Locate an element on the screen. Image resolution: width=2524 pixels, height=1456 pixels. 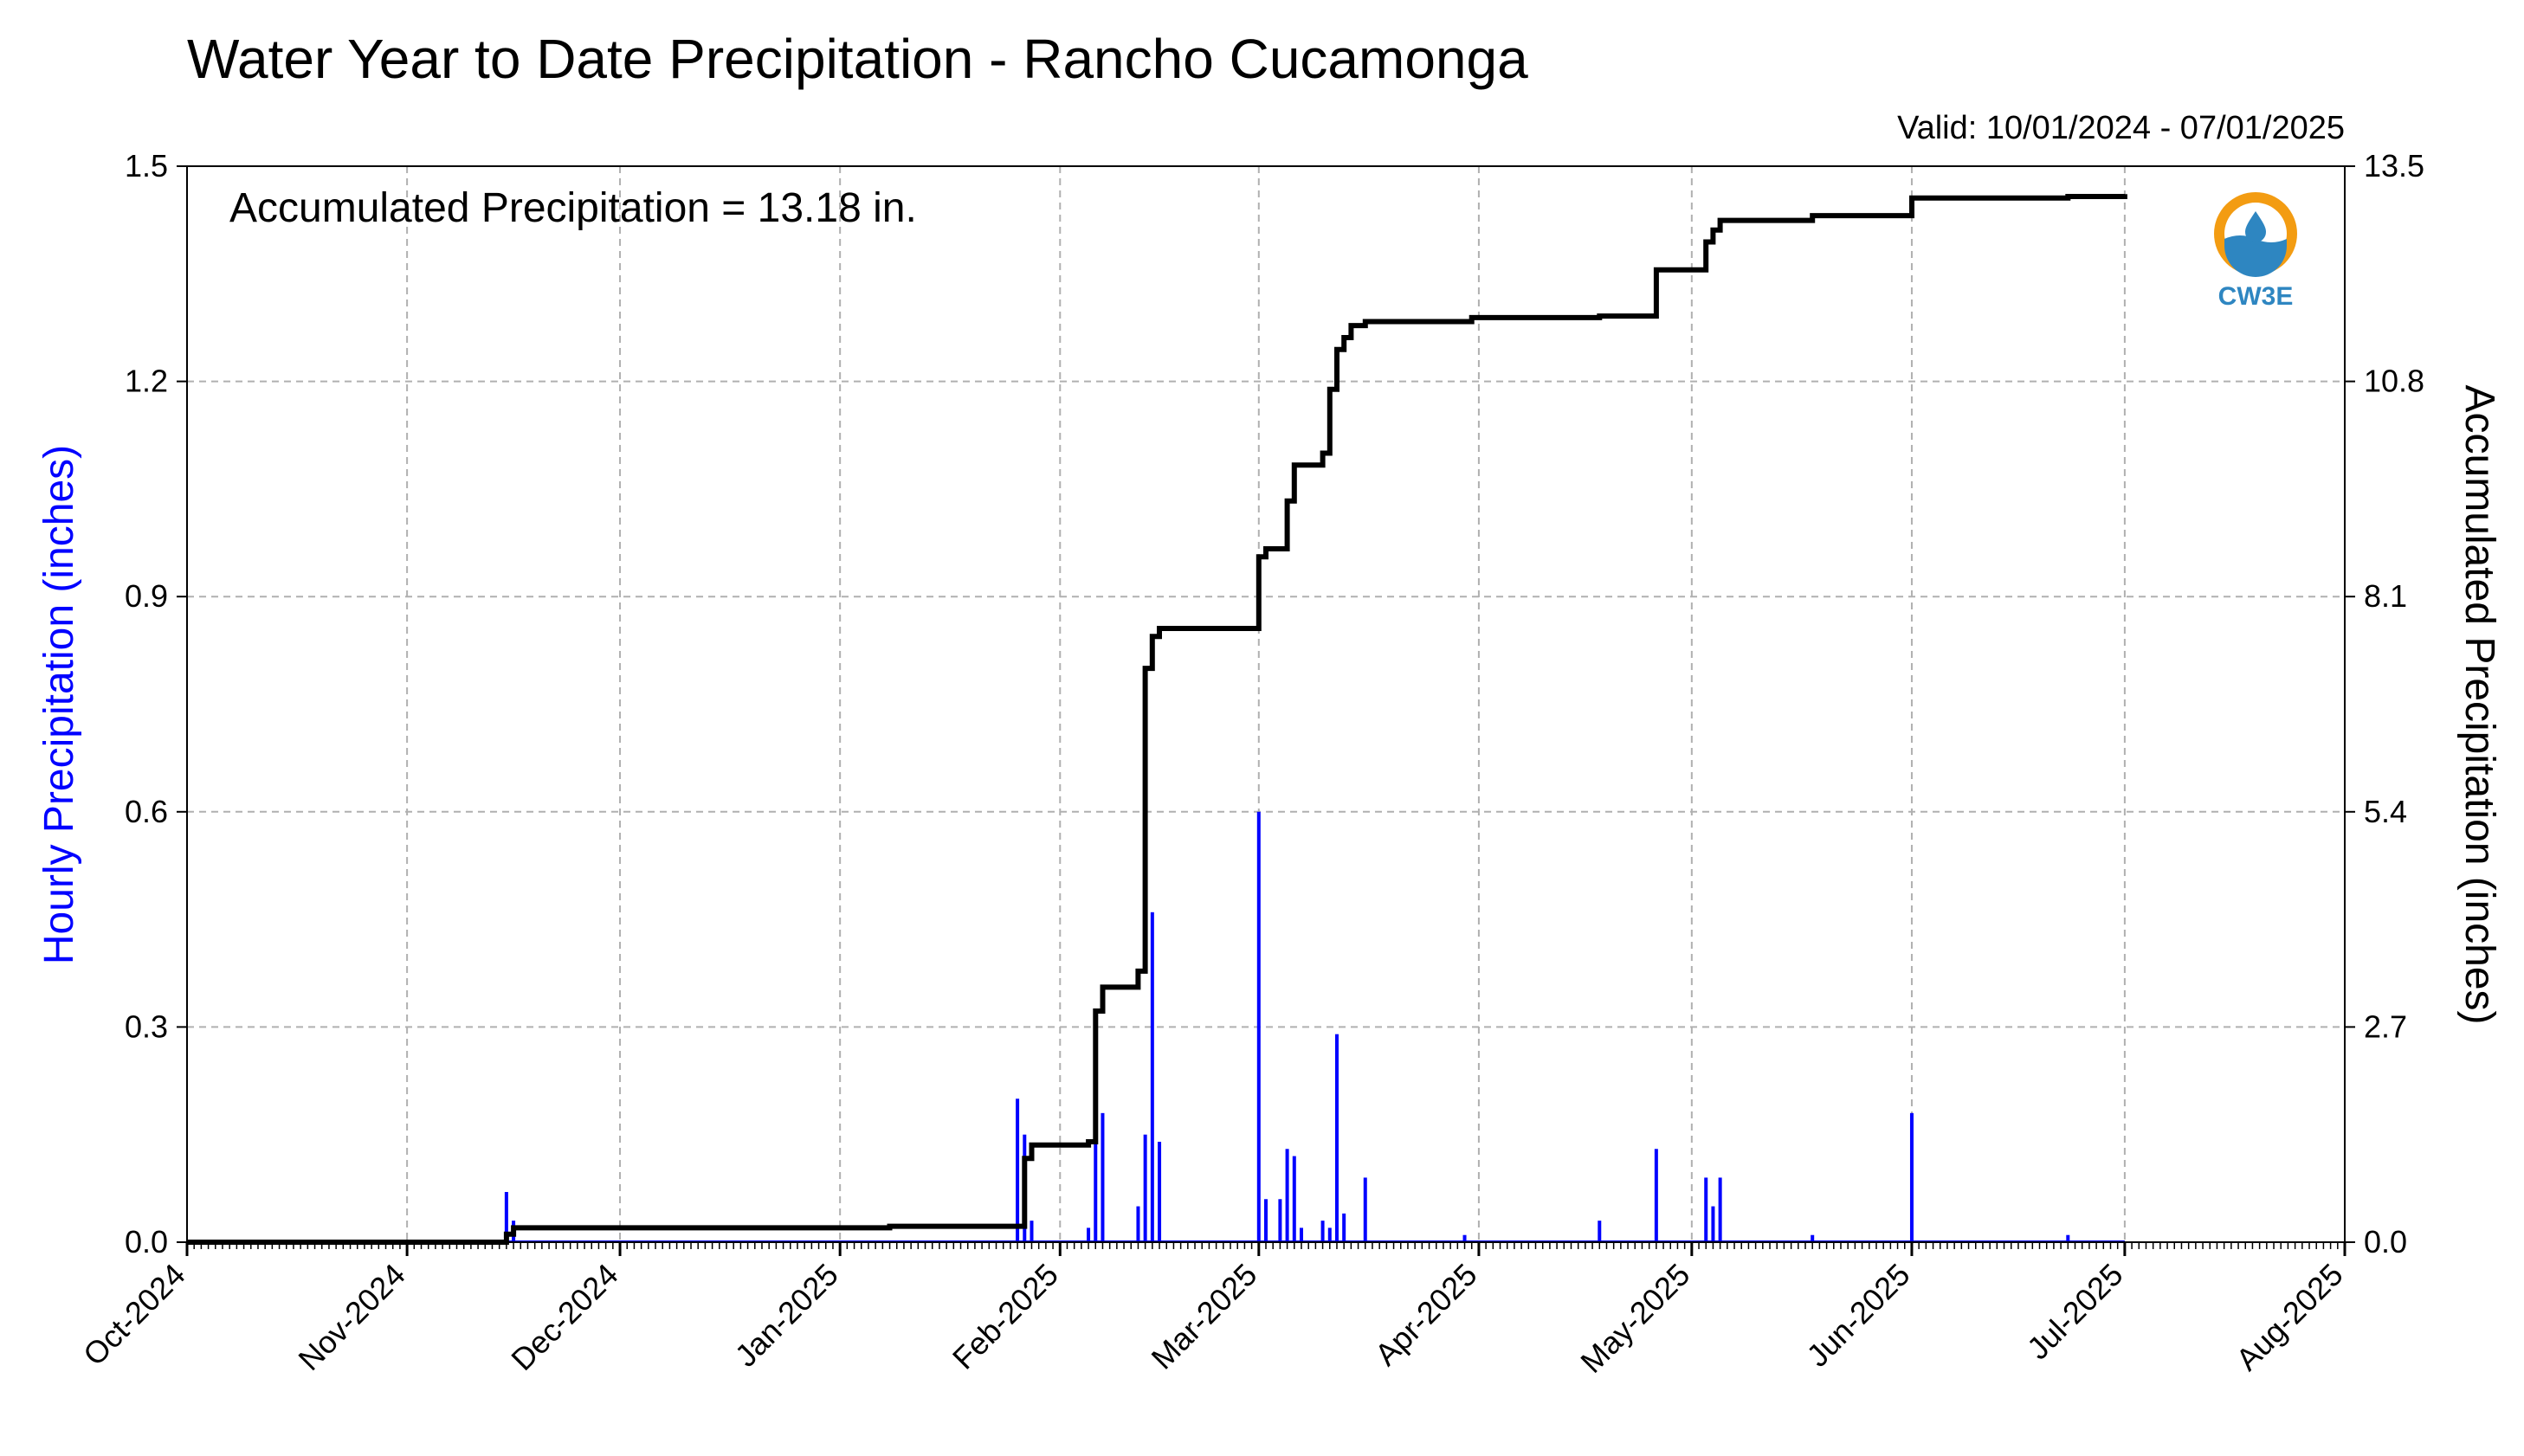
y-tick-label-right: 2.7 is located at coordinates (2385, 1026).